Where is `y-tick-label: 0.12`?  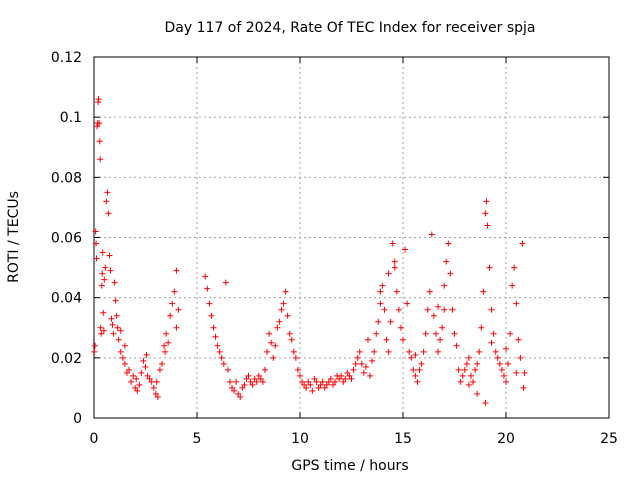
y-tick-label: 0.12 is located at coordinates (66, 58).